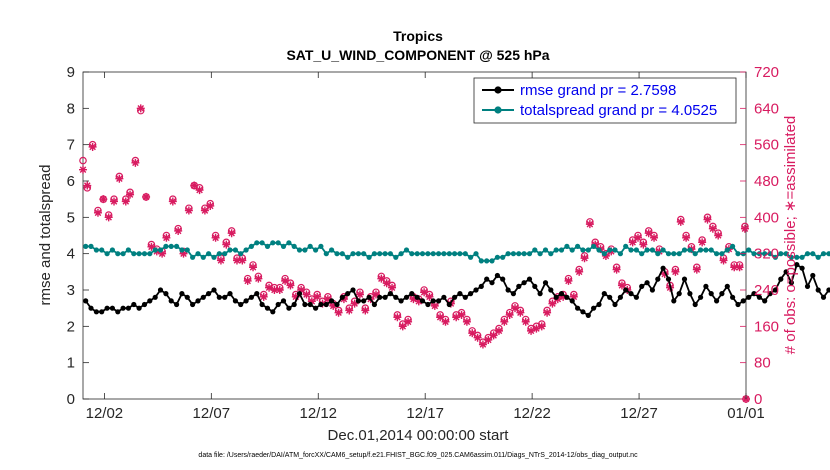 Image resolution: width=830 pixels, height=470 pixels. I want to click on obs-possible-marker, so click(83, 160).